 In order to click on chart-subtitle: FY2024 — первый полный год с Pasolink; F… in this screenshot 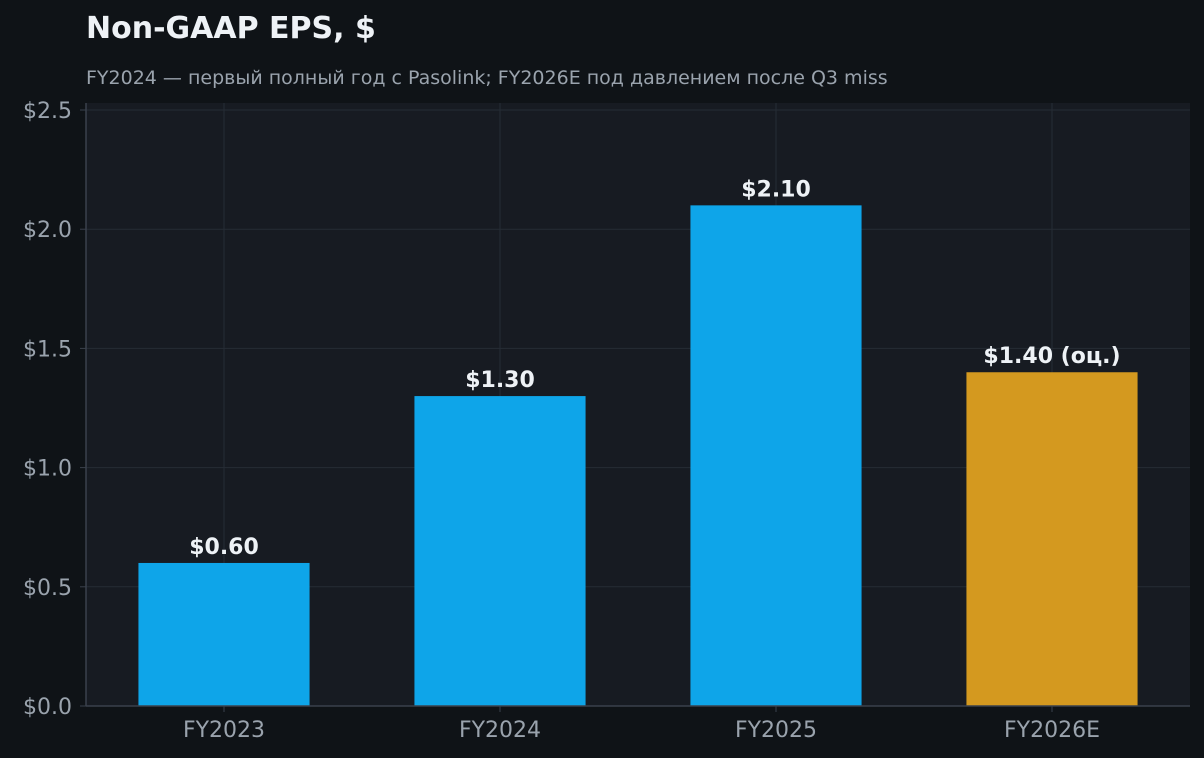, I will do `click(487, 78)`.